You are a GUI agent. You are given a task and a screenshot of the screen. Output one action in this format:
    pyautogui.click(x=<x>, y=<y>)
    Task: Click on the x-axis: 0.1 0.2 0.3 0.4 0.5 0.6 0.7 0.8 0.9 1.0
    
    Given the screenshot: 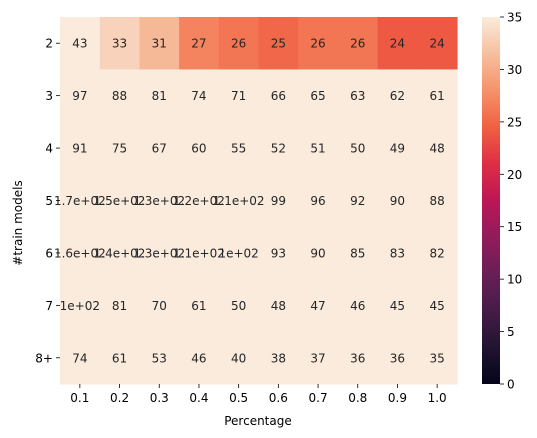 What is the action you would take?
    pyautogui.click(x=258, y=394)
    